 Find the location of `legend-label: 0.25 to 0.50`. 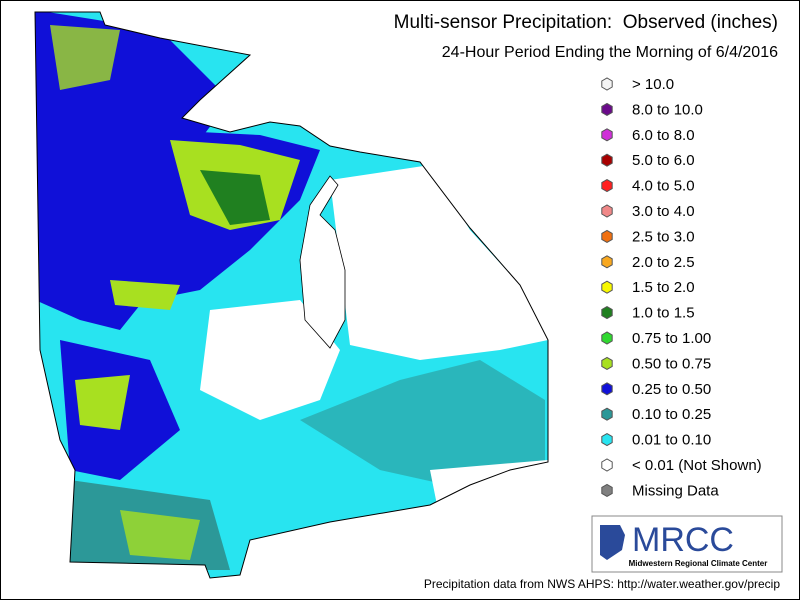

legend-label: 0.25 to 0.50 is located at coordinates (671, 389).